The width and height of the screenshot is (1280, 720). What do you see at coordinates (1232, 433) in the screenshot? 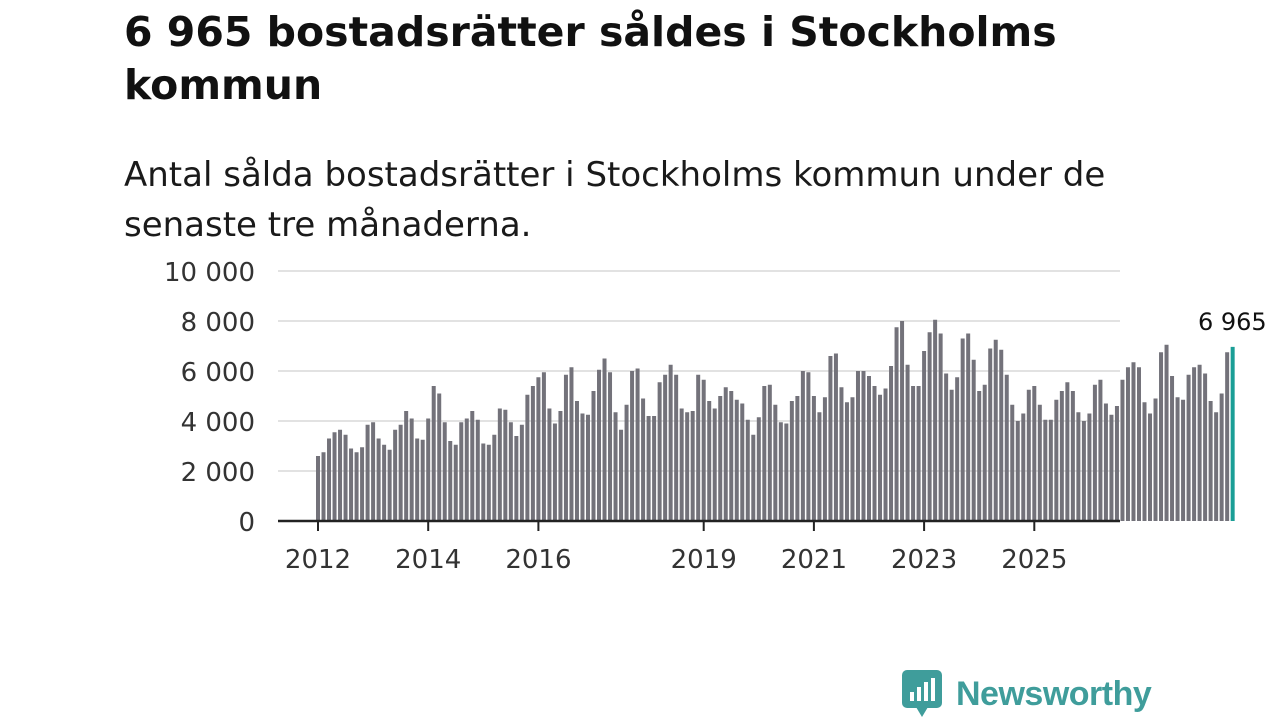
I see `bar-latest` at bounding box center [1232, 433].